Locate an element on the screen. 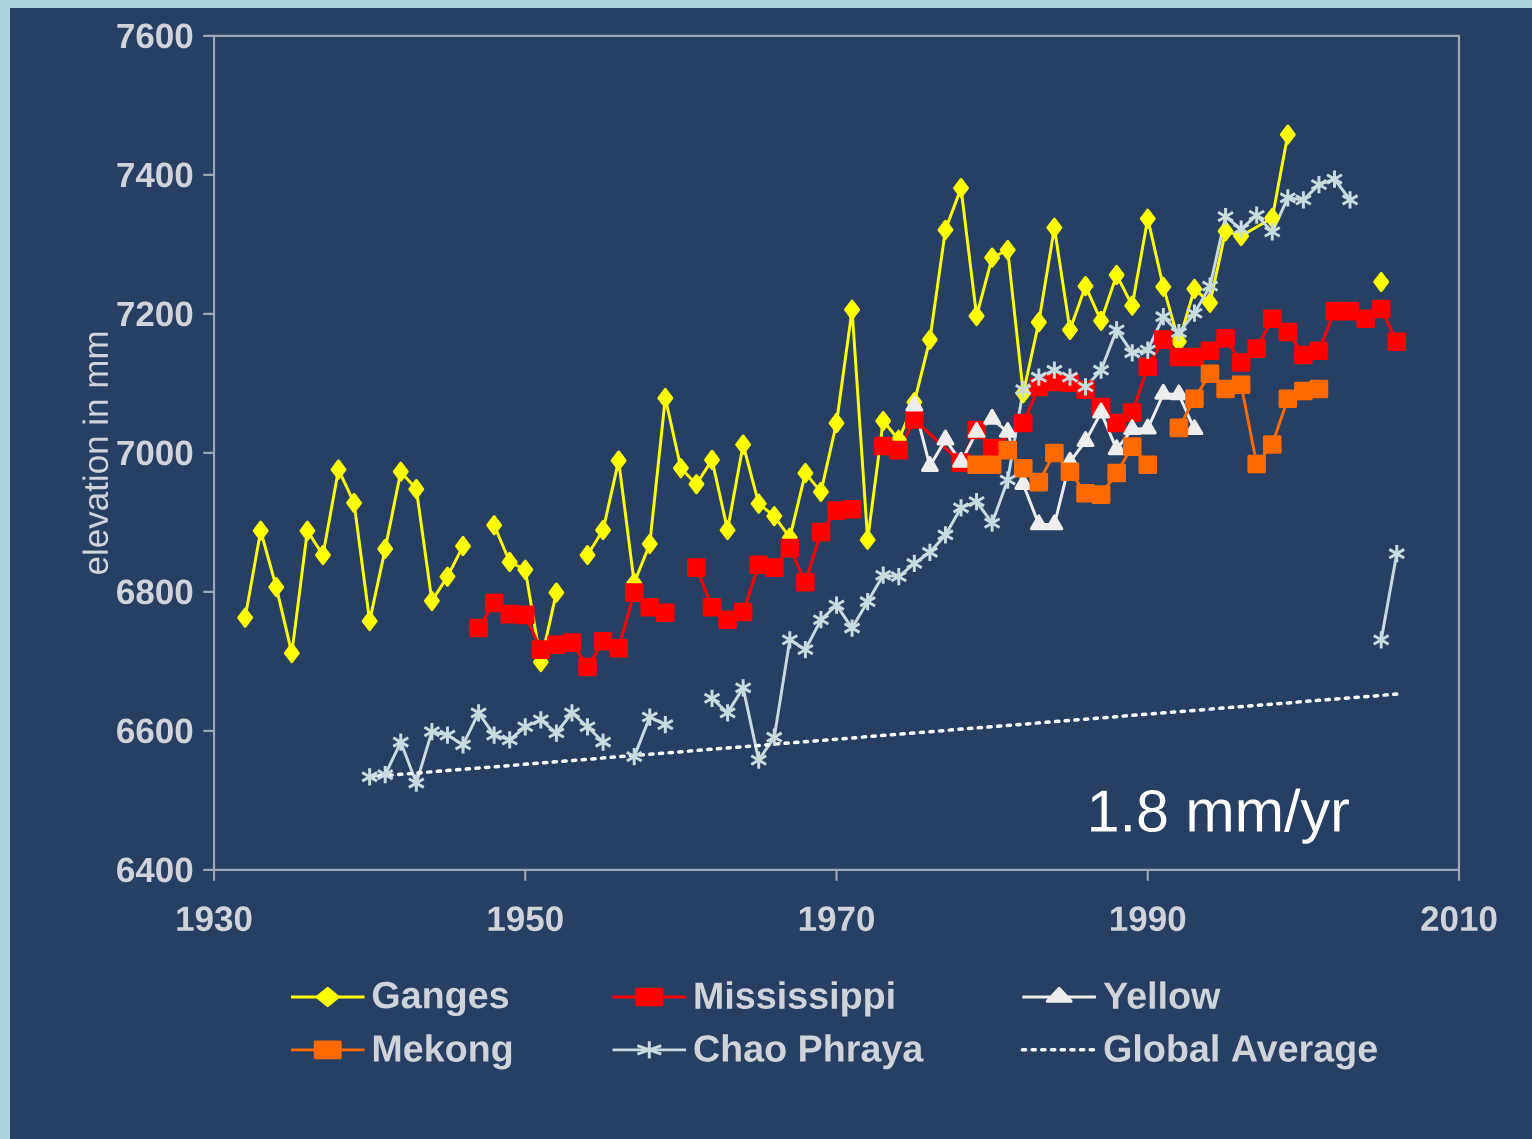 The image size is (1532, 1139). annotation: 1.8 mm/yr is located at coordinates (1220, 816).